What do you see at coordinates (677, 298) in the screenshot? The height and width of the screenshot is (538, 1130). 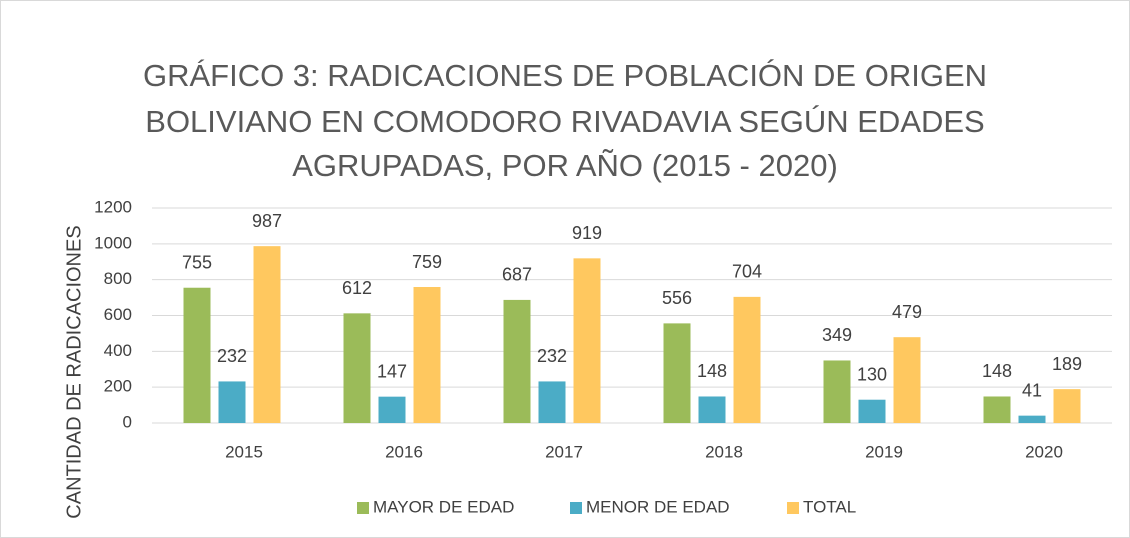 I see `data-label: 556` at bounding box center [677, 298].